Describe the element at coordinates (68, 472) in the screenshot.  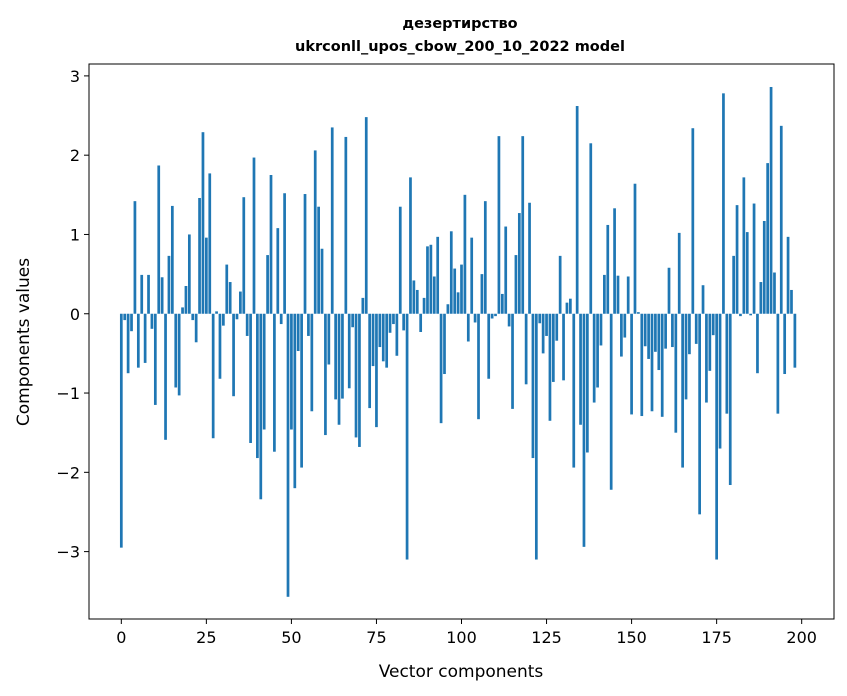
I see `y-tick-label: −2` at that location.